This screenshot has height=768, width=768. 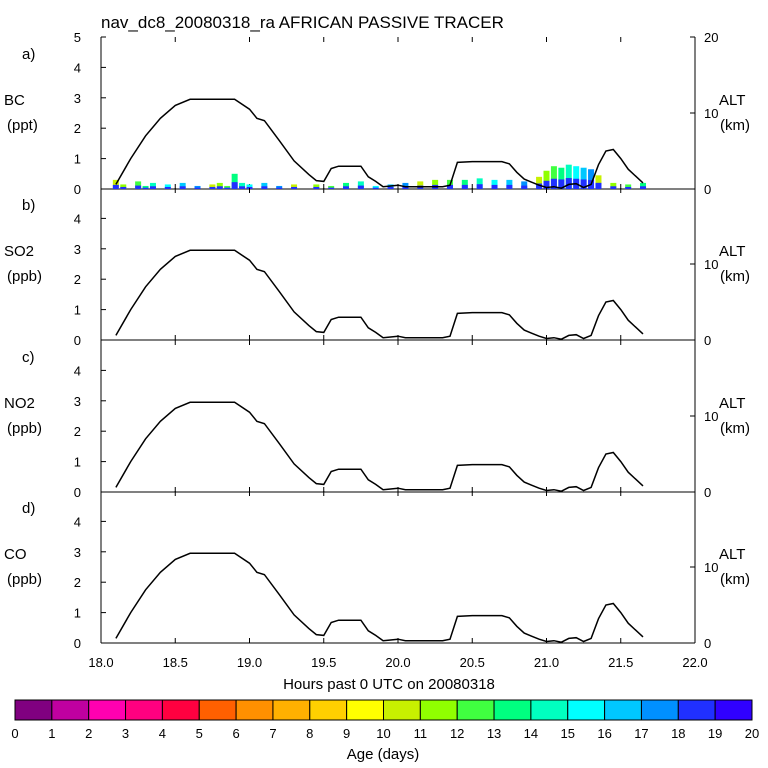 I want to click on x-tick-label: 21.5, so click(x=620, y=662).